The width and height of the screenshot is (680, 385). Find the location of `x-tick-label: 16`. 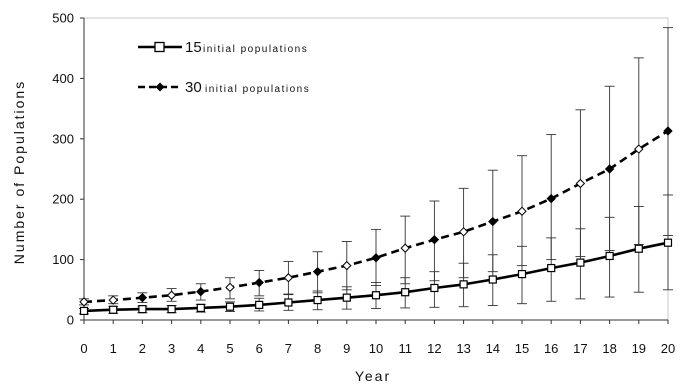

x-tick-label: 16 is located at coordinates (551, 348).